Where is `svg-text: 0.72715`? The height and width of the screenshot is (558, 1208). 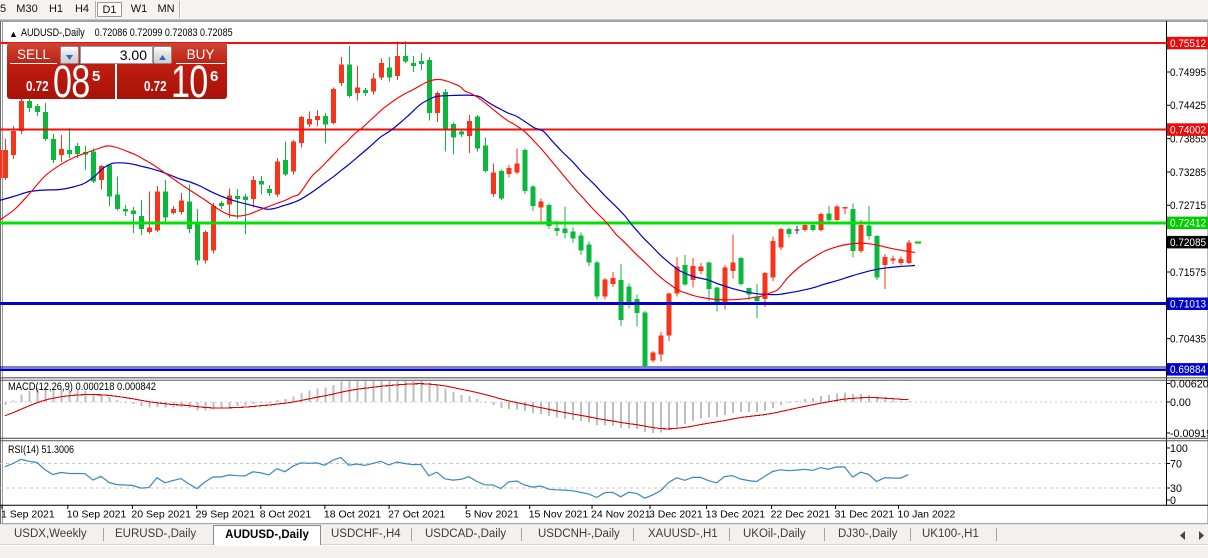
svg-text: 0.72715 is located at coordinates (1188, 206).